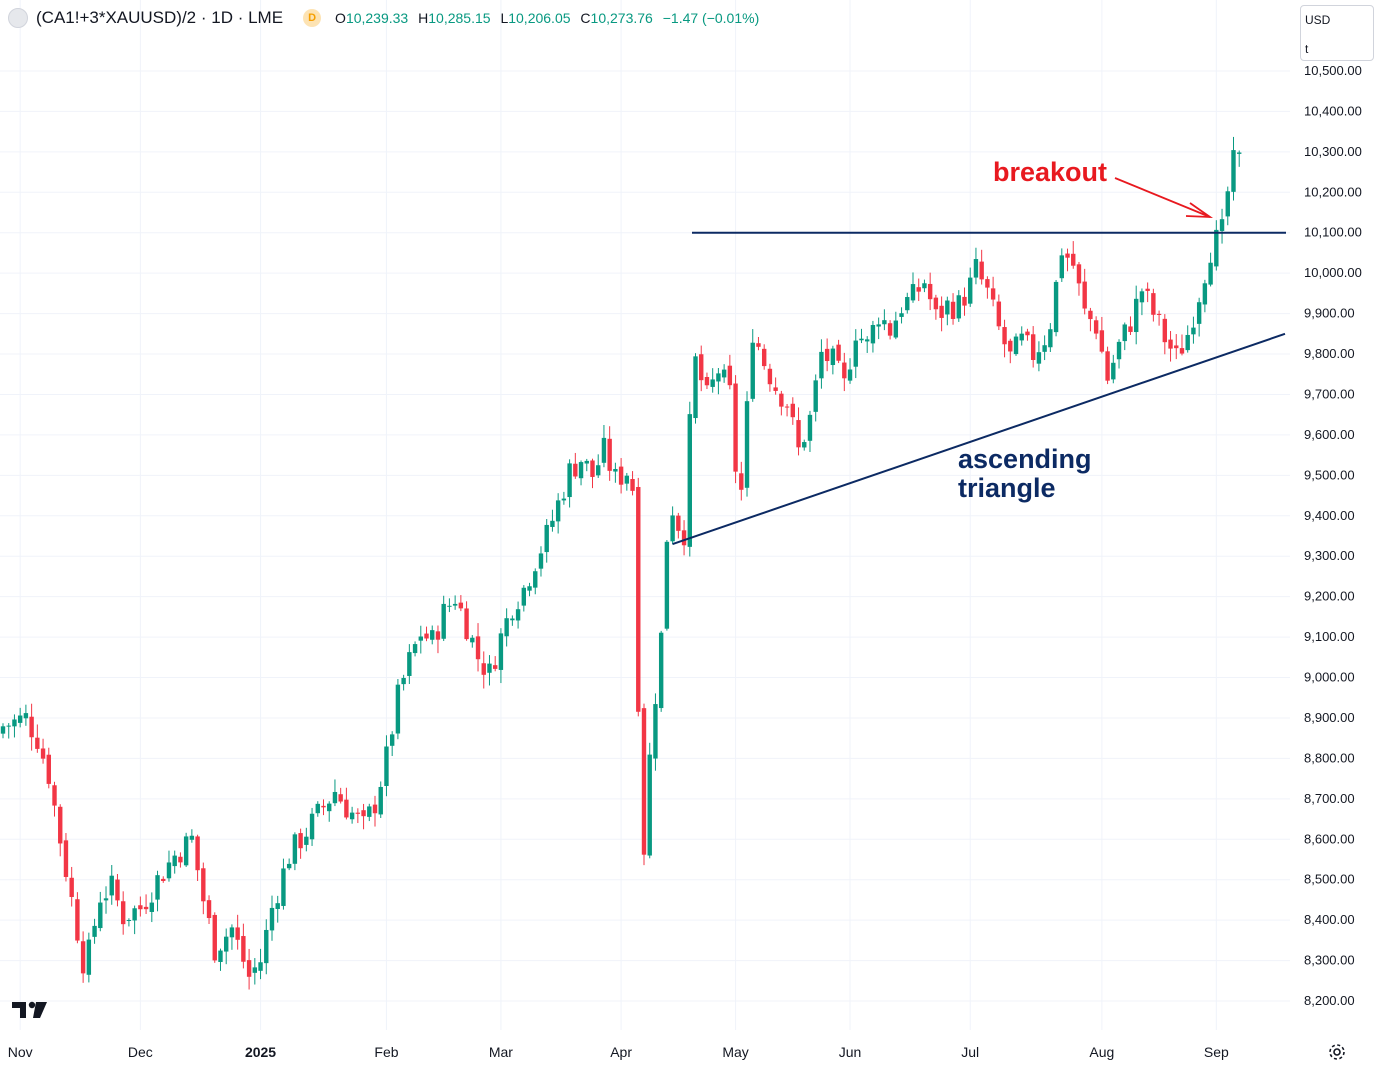 This screenshot has width=1379, height=1065. I want to click on low-label: L, so click(504, 18).